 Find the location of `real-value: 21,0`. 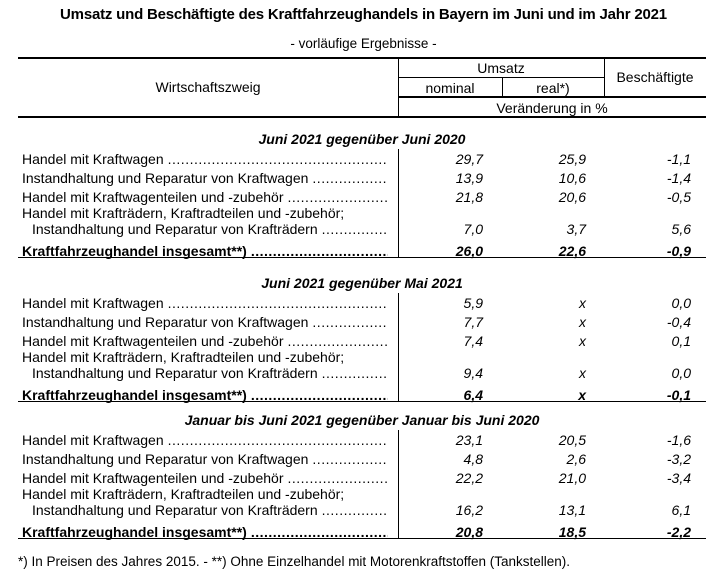

real-value: 21,0 is located at coordinates (572, 478).